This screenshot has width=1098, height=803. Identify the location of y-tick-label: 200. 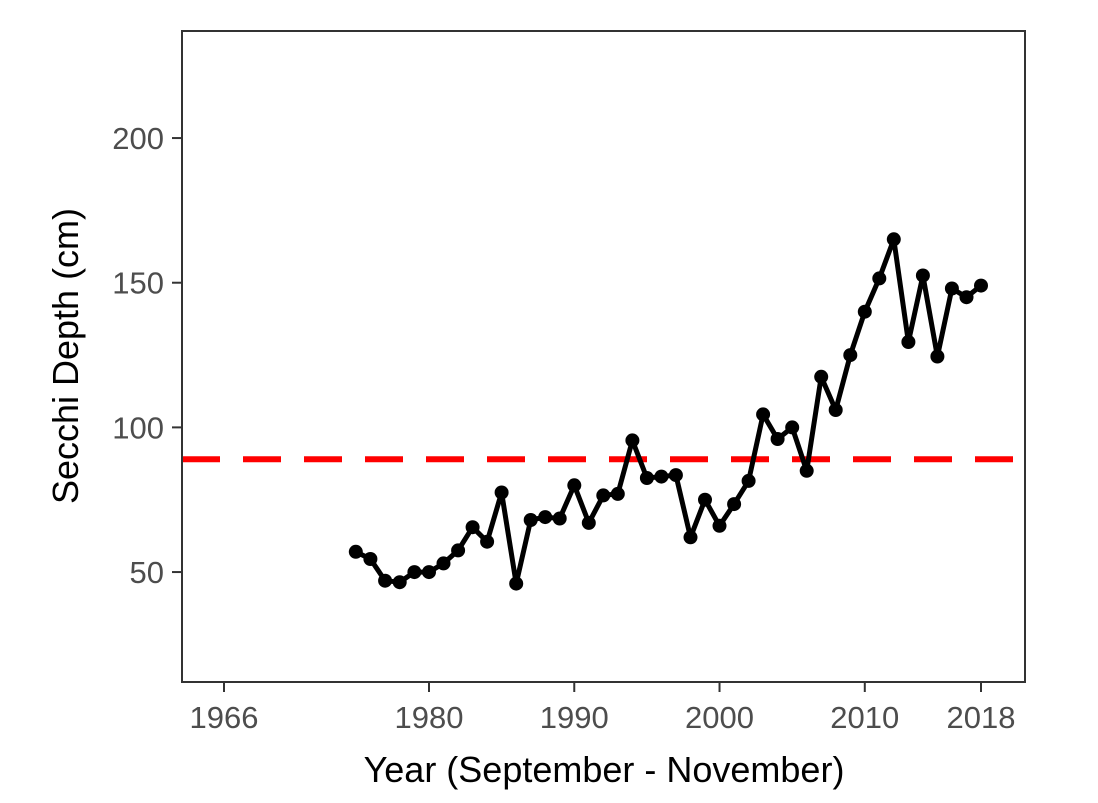
(138, 138).